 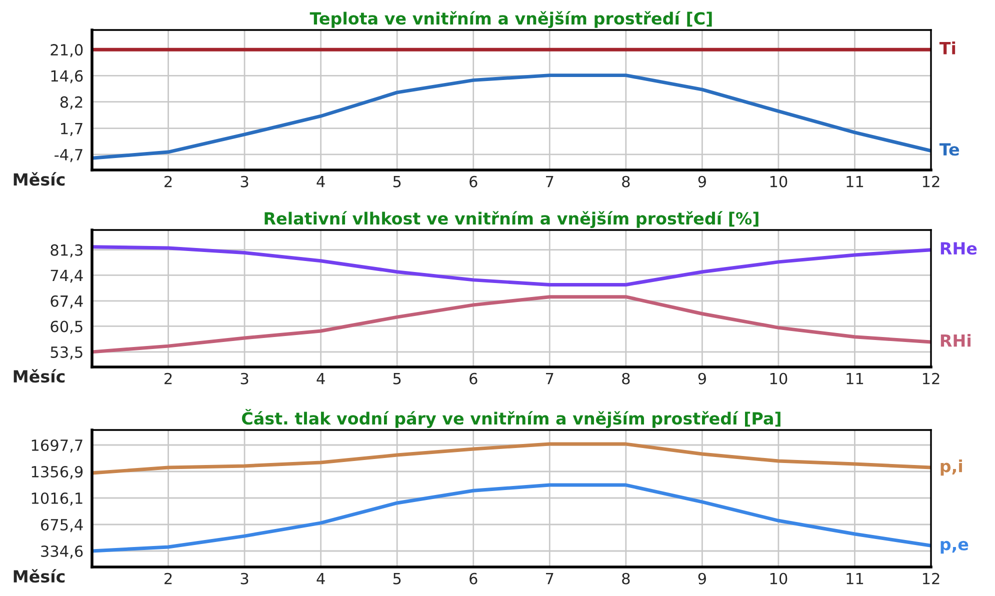 What do you see at coordinates (71, 129) in the screenshot?
I see `y-tick-label: 1,7` at bounding box center [71, 129].